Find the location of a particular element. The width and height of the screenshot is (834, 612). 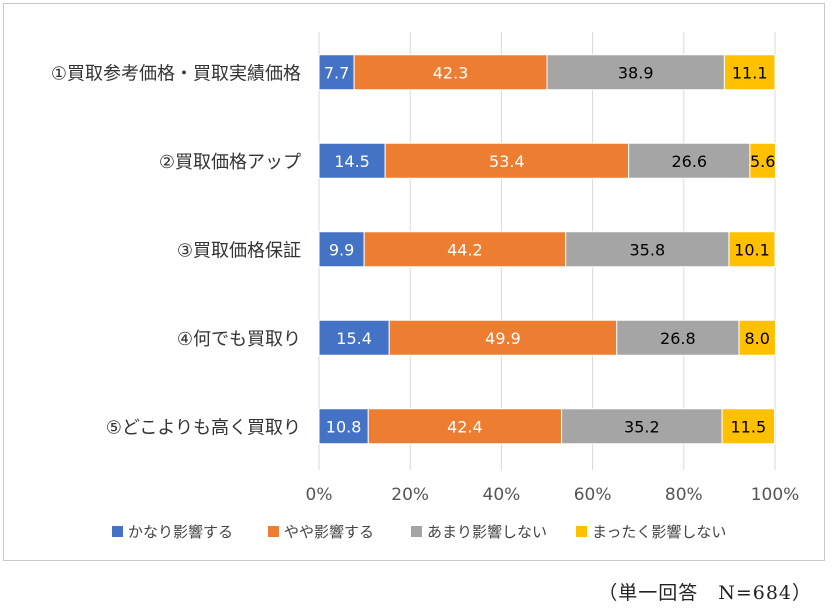

data-label: 42.4 is located at coordinates (465, 426).